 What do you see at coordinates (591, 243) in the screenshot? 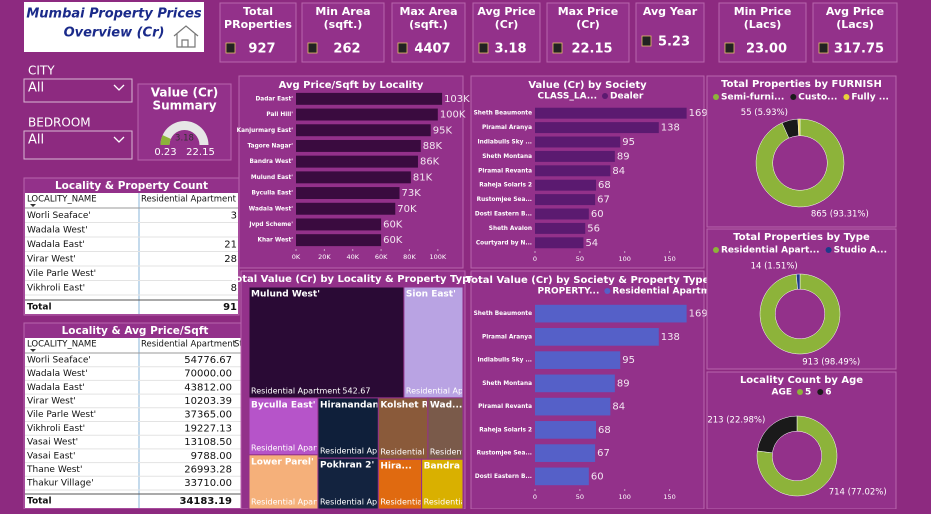
I see `value-label: 54` at bounding box center [591, 243].